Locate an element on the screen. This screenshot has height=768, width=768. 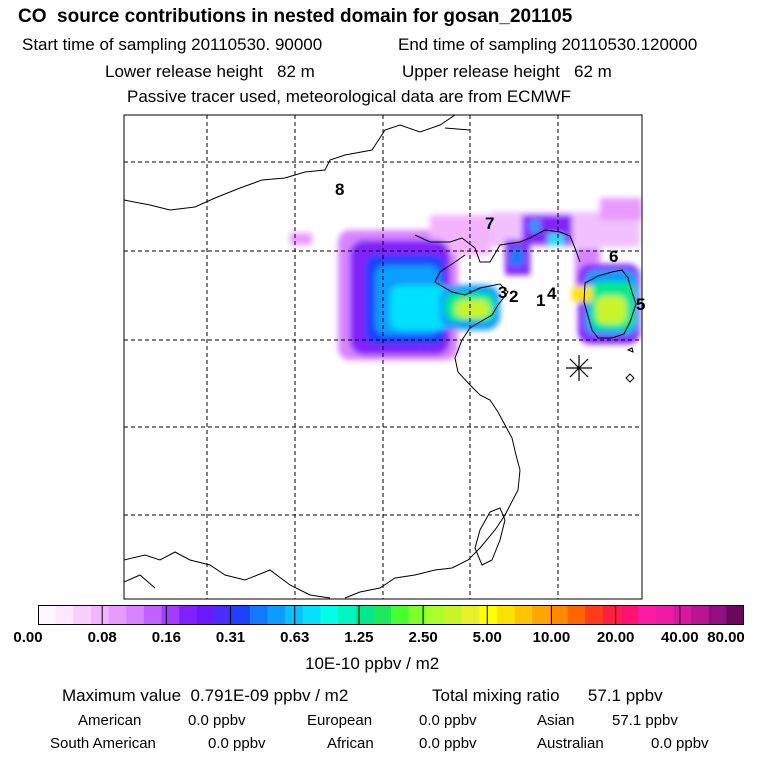
colorbar-units: 10E-10 ppbv / m2 is located at coordinates (372, 663).